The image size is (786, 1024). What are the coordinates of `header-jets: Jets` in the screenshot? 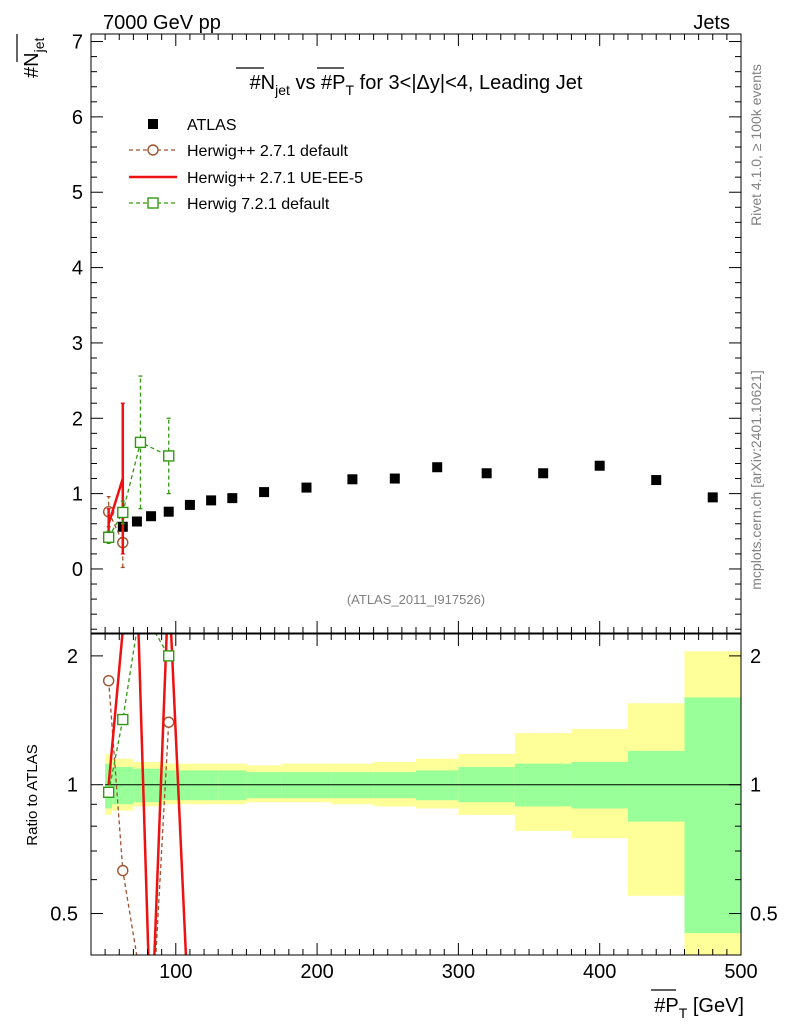 It's located at (711, 23).